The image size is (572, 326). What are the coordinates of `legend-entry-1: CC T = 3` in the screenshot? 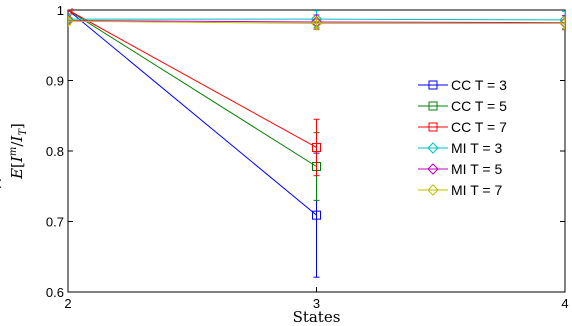 It's located at (462, 85).